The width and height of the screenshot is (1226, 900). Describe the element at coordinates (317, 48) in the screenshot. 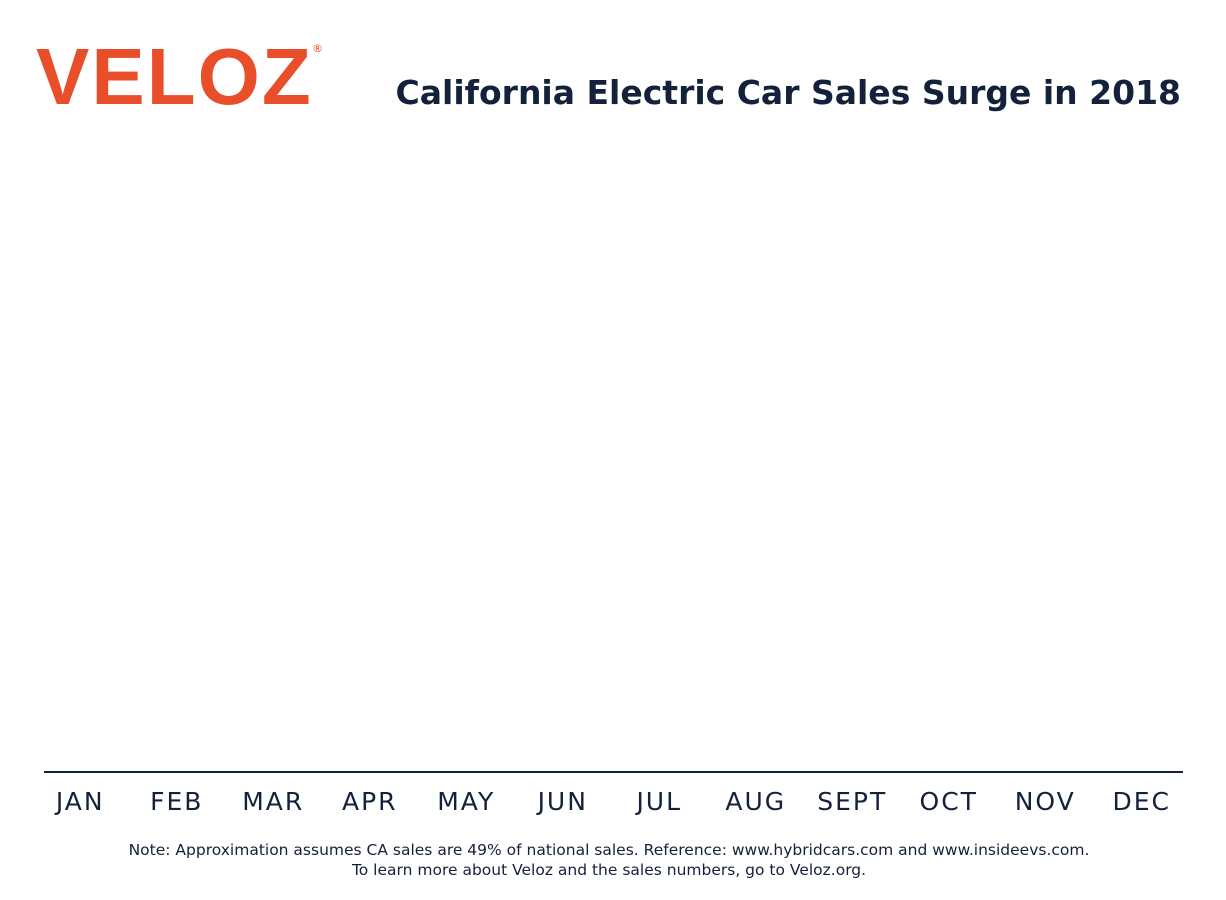

I see `logo-mark: ®` at that location.